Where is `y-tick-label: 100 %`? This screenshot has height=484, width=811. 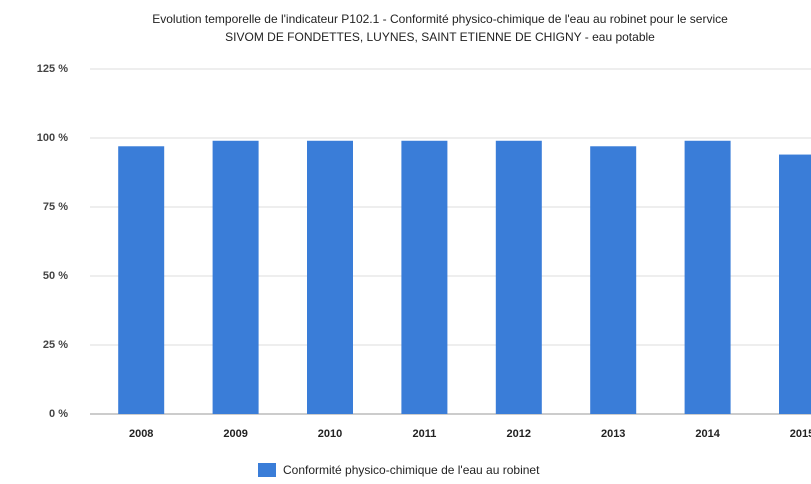 y-tick-label: 100 % is located at coordinates (52, 138).